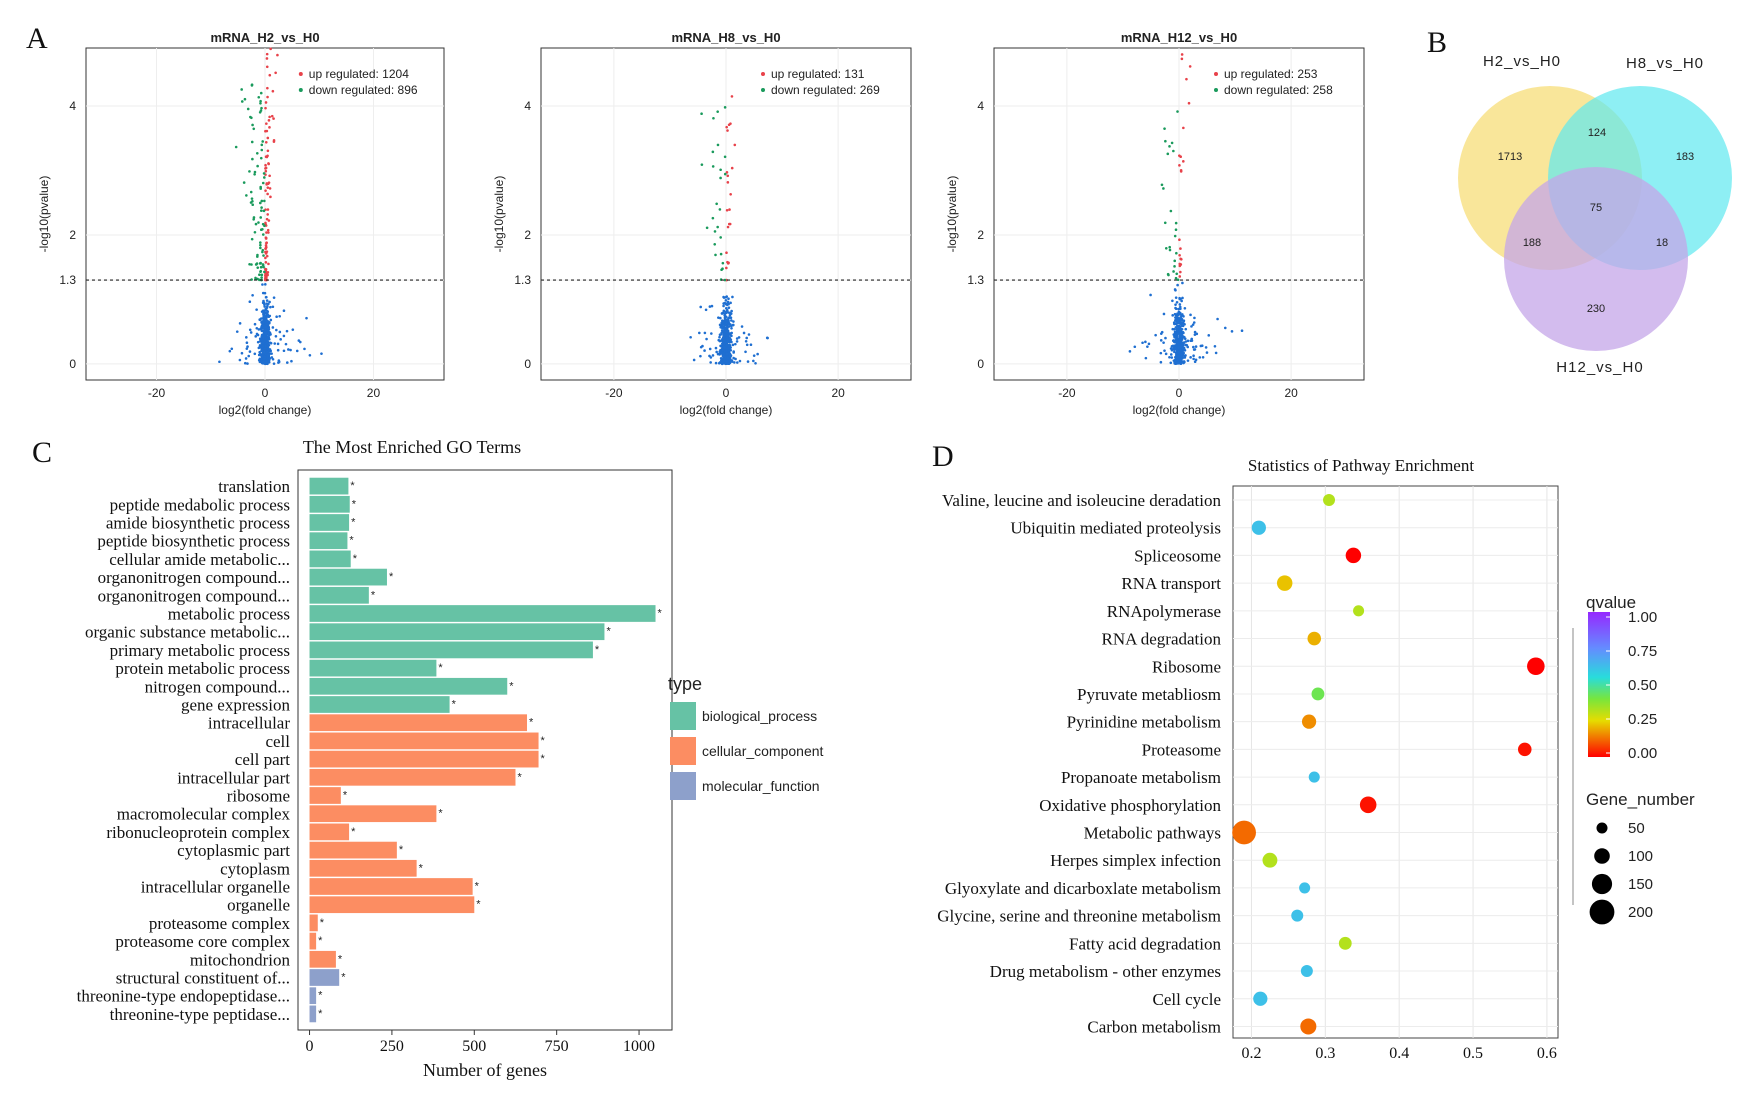  I want to click on category-label: cytoplasm, so click(255, 868).